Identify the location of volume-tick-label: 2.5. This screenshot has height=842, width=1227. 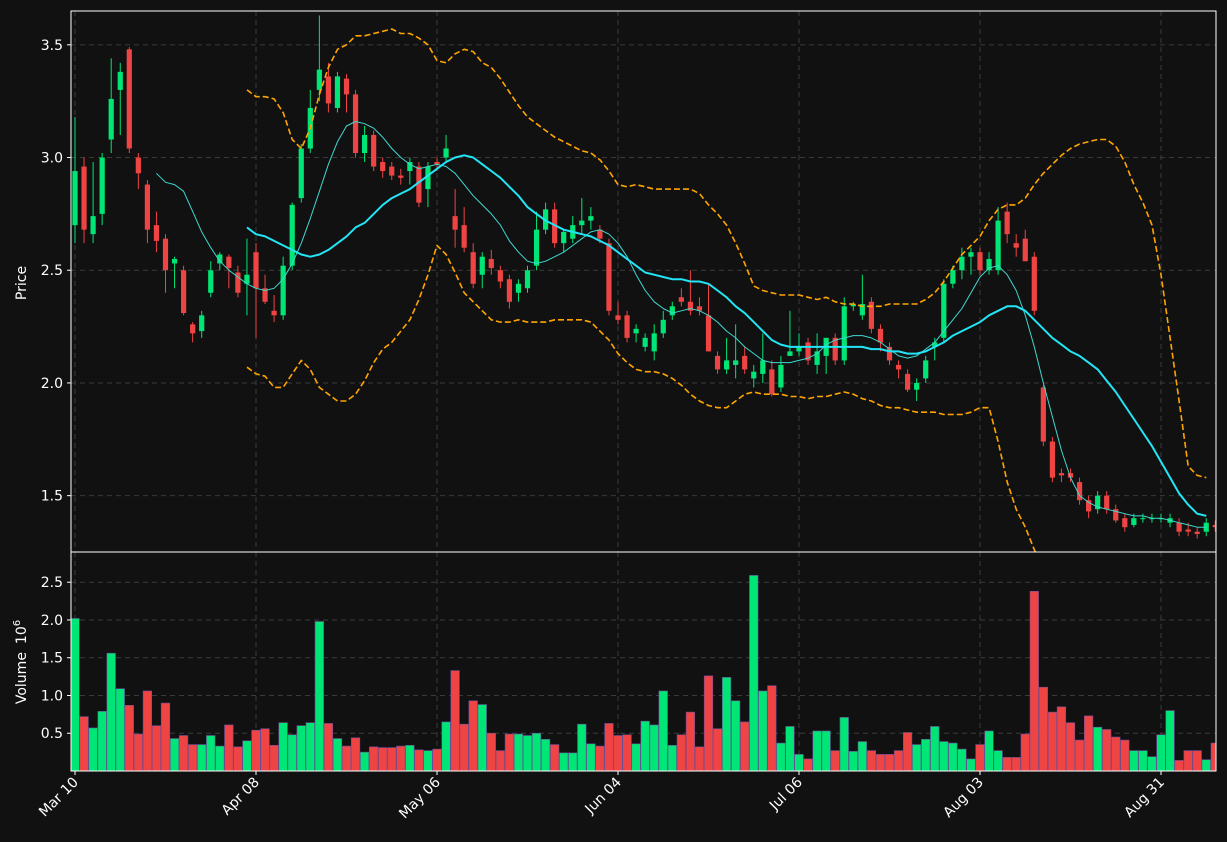
(52, 583).